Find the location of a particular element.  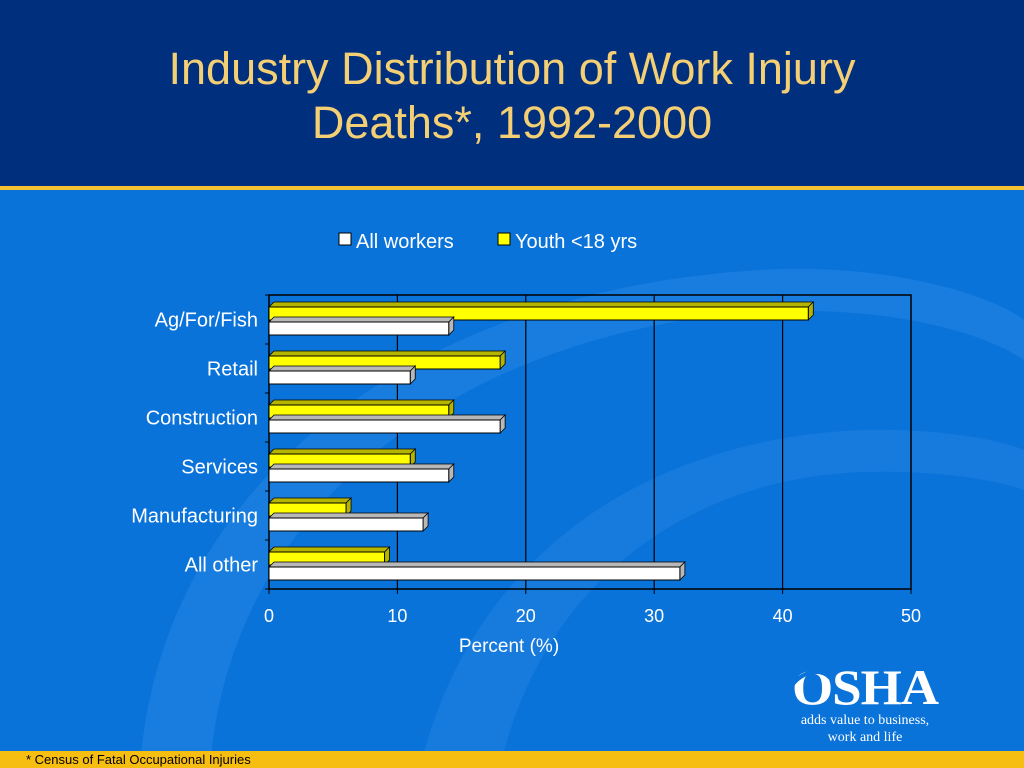

category-label: All other is located at coordinates (222, 566).